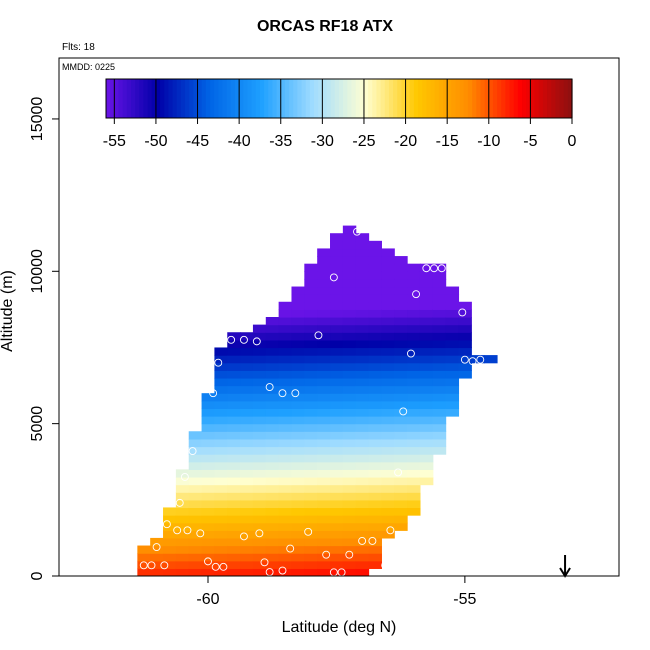 The width and height of the screenshot is (650, 650). Describe the element at coordinates (464, 599) in the screenshot. I see `x-tick-label: -55` at that location.